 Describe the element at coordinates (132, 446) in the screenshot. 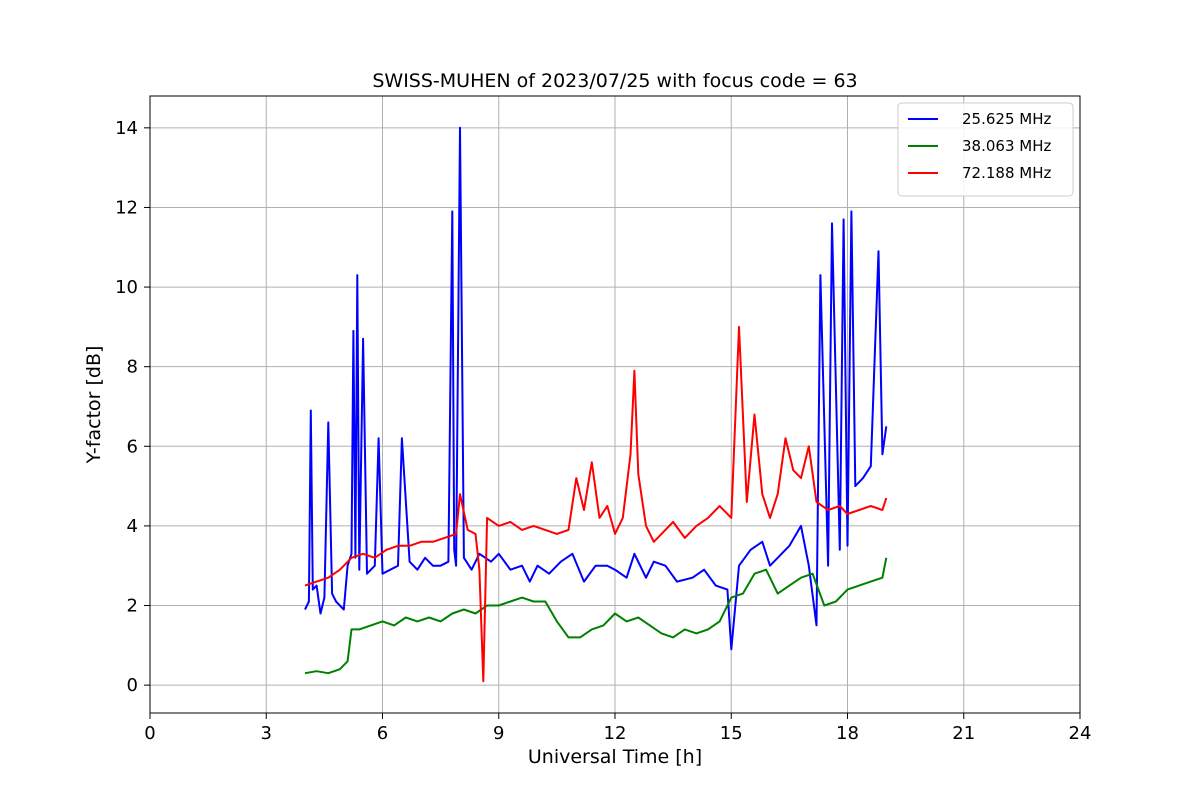

I see `y-tick-label: 6` at that location.